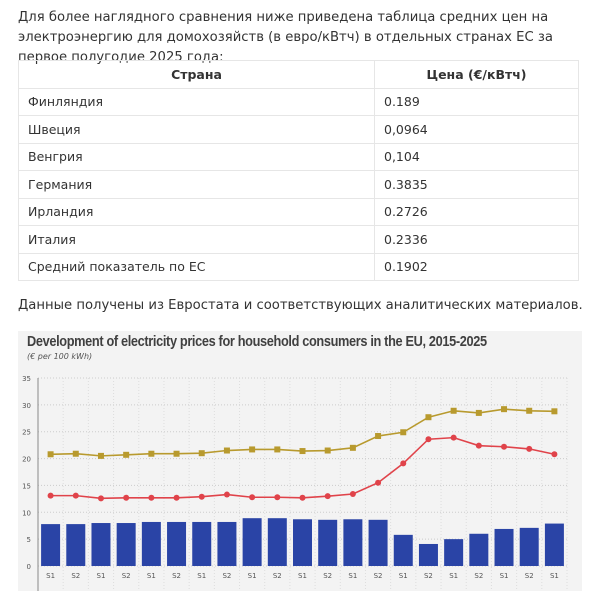 The image size is (600, 591). I want to click on price-cell: 0.1902, so click(476, 266).